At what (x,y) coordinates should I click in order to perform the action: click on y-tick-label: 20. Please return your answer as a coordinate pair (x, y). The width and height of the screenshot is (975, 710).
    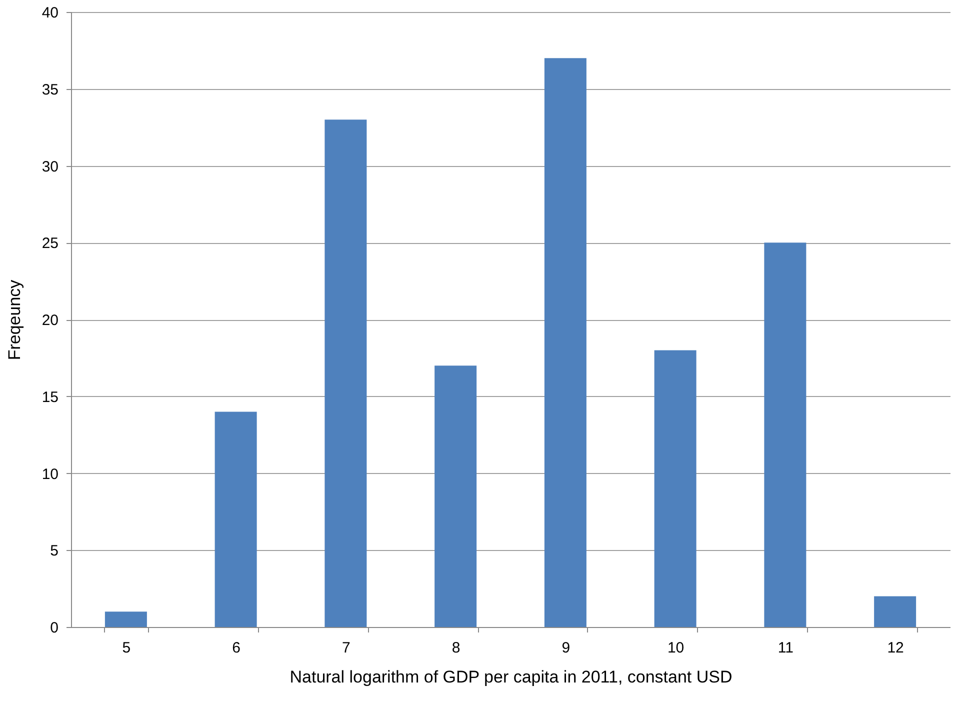
    Looking at the image, I should click on (50, 320).